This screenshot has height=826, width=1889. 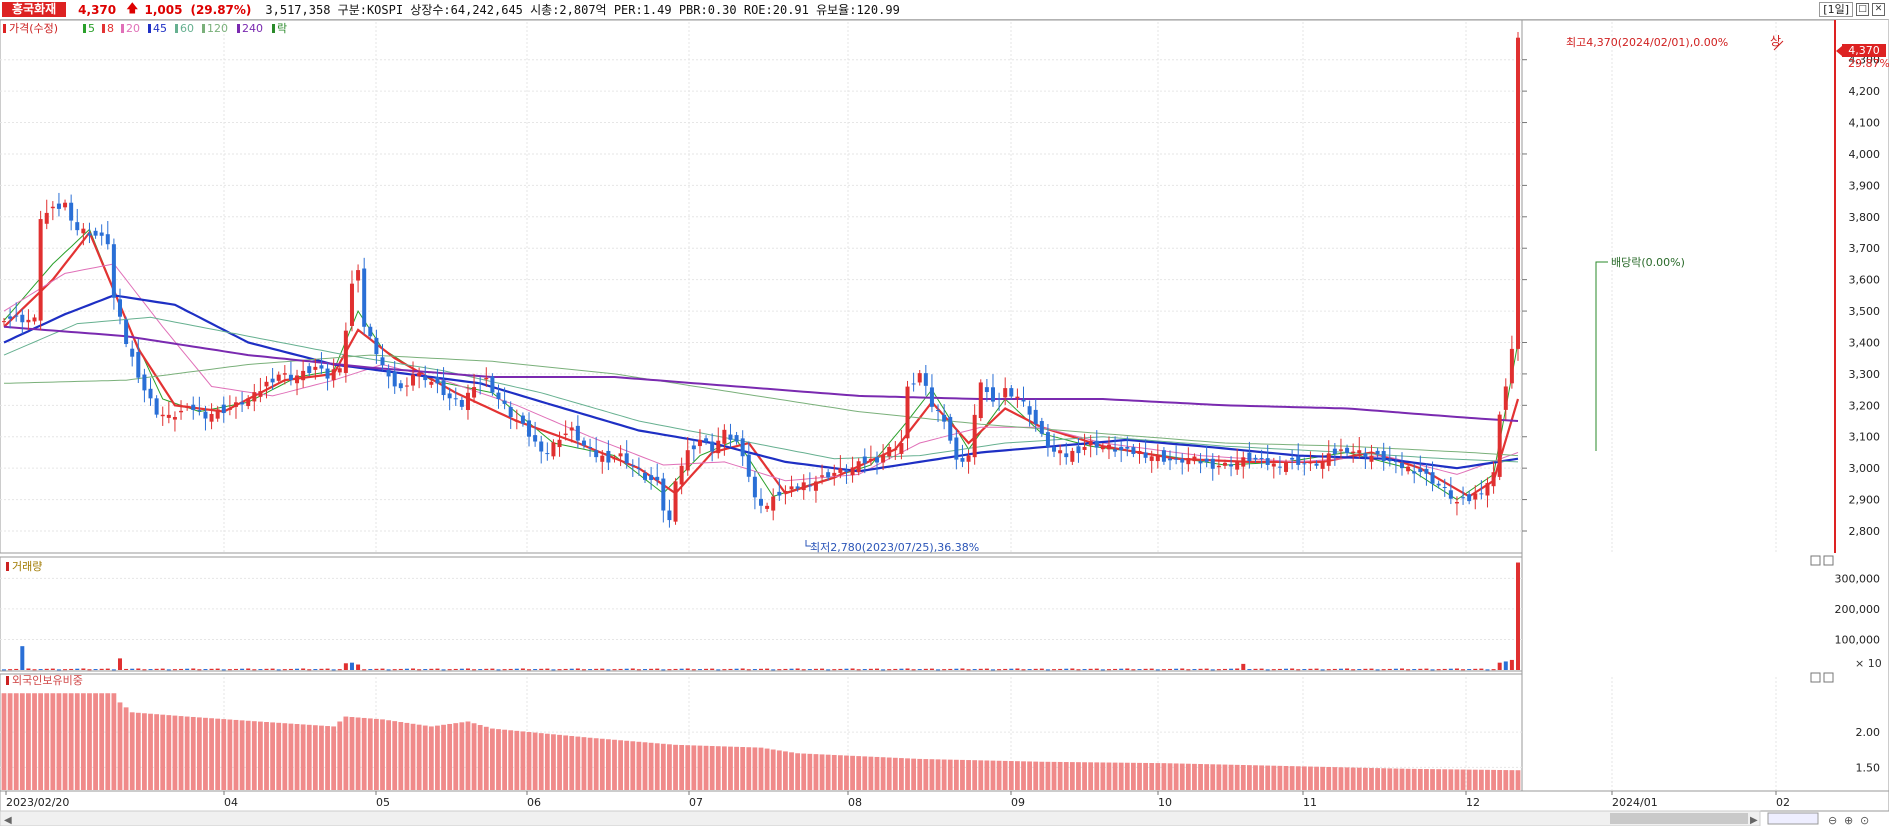 I want to click on dividend-annotation: 배당락(0.00%), so click(x=1648, y=262).